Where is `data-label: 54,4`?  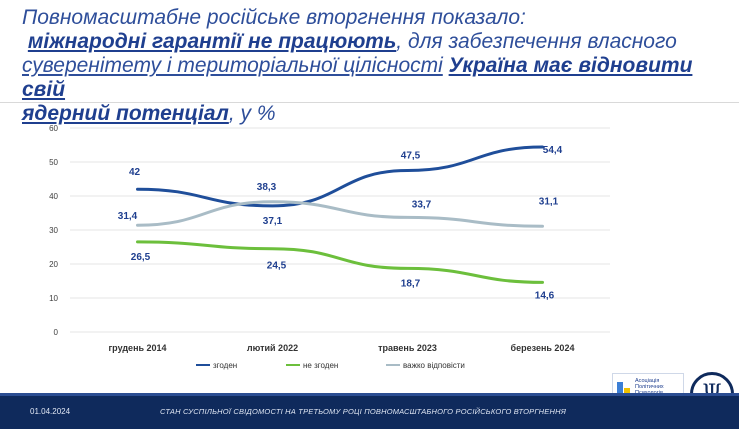
data-label: 54,4 is located at coordinates (553, 150).